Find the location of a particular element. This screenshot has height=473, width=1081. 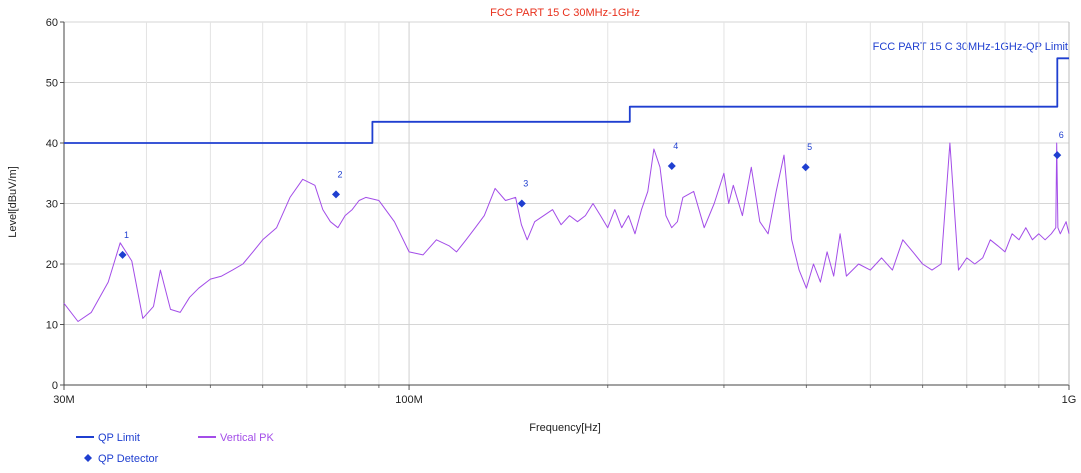

legend-swatch is located at coordinates (88, 458).